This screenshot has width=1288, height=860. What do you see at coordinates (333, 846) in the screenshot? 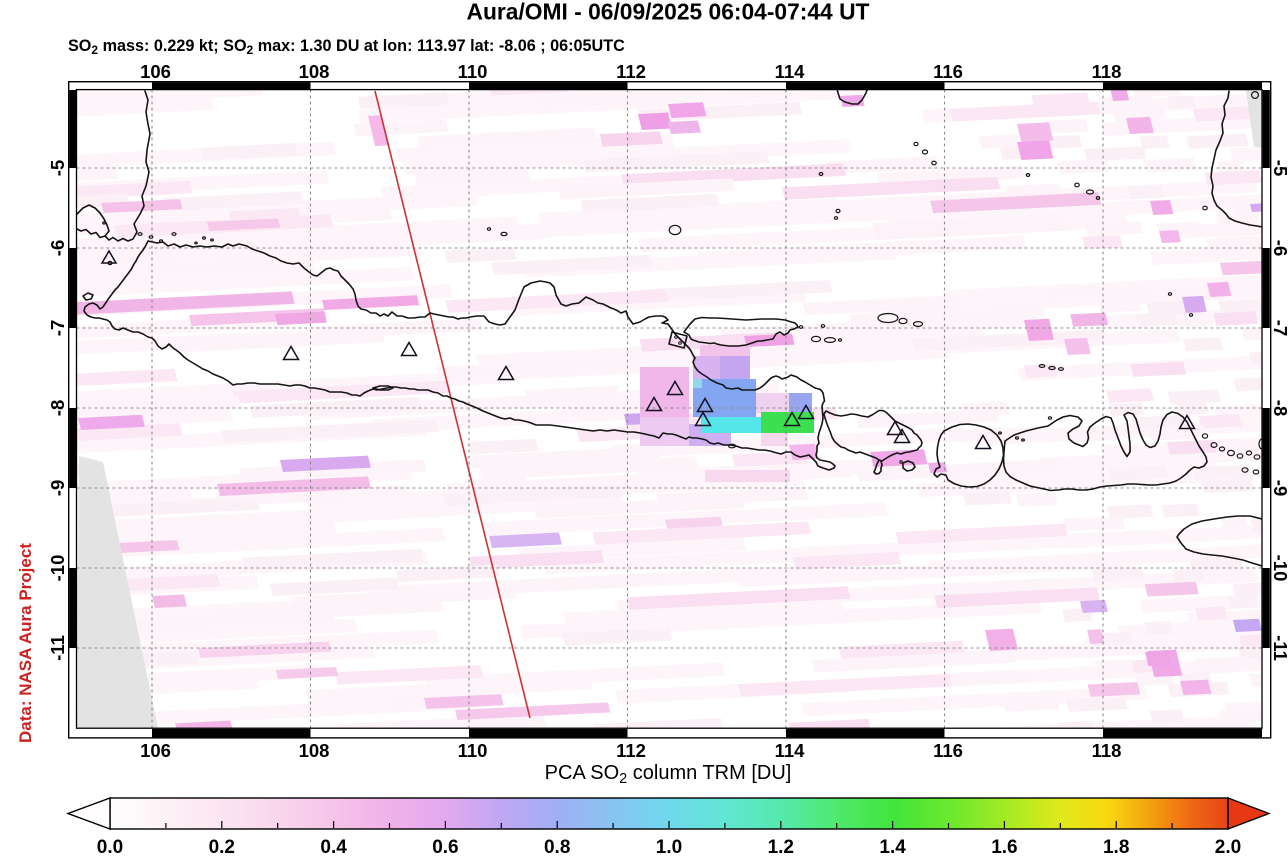
I see `svg-text: 0.4` at bounding box center [333, 846].